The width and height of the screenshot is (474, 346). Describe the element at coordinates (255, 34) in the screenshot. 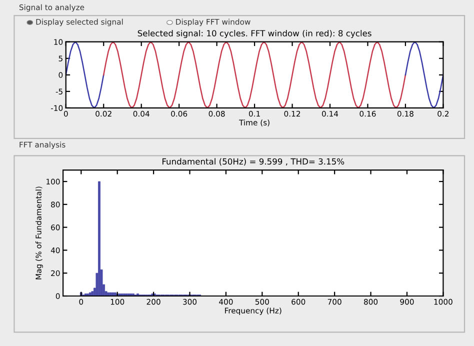

I see `chart-title: Selected signal: 10 cycles. FFT window (in red): 8 cycles` at that location.